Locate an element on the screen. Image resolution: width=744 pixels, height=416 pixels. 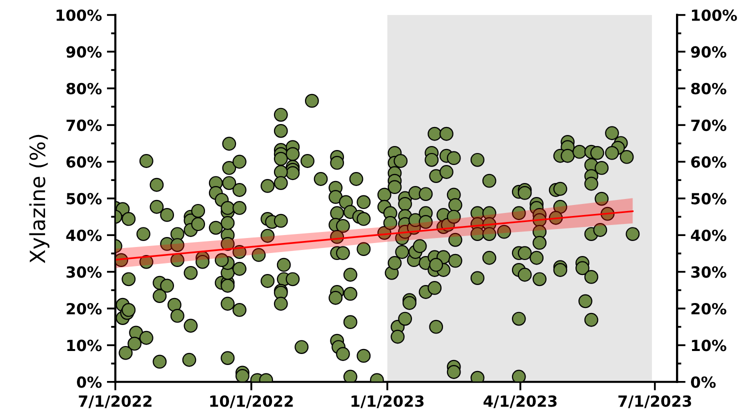
x-tick-label: 10/1/2022 is located at coordinates (251, 401).